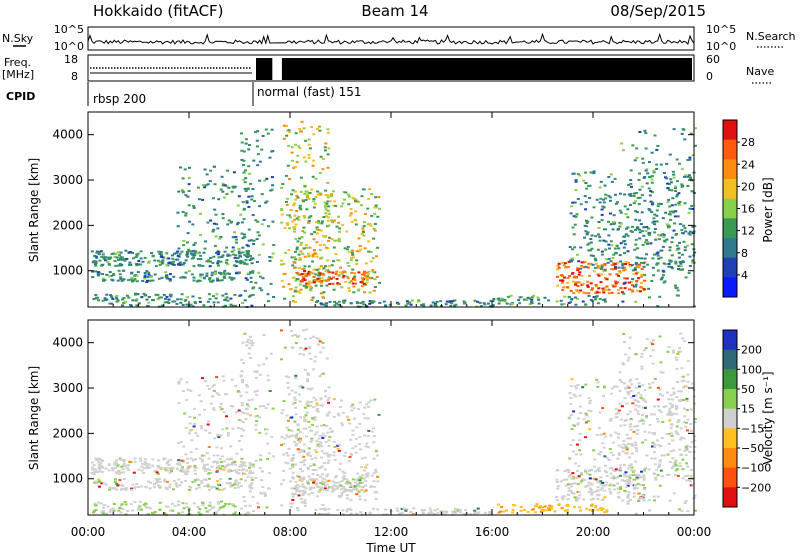 This screenshot has height=554, width=800. Describe the element at coordinates (67, 343) in the screenshot. I see `y-tick-label: 4000` at that location.